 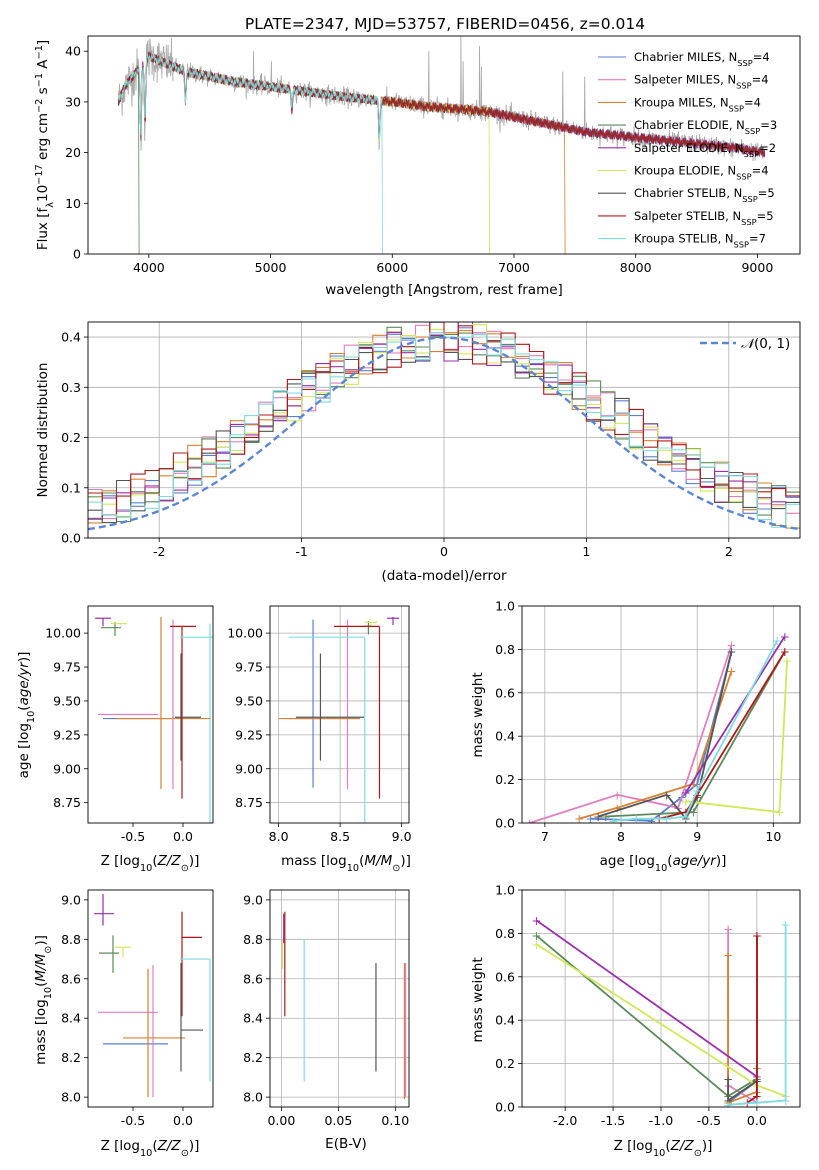 I want to click on age_vs_mass-frame, so click(x=339, y=714).